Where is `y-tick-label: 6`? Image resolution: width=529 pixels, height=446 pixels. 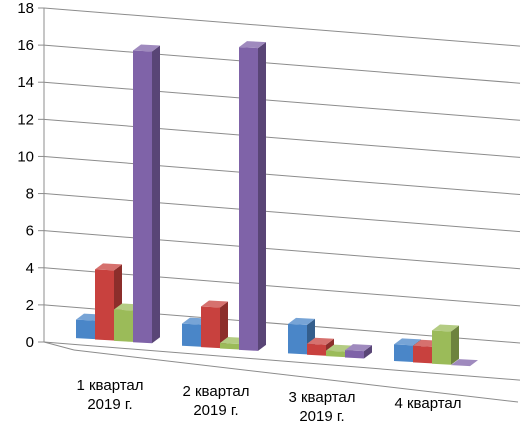
y-tick-label: 6 is located at coordinates (30, 231).